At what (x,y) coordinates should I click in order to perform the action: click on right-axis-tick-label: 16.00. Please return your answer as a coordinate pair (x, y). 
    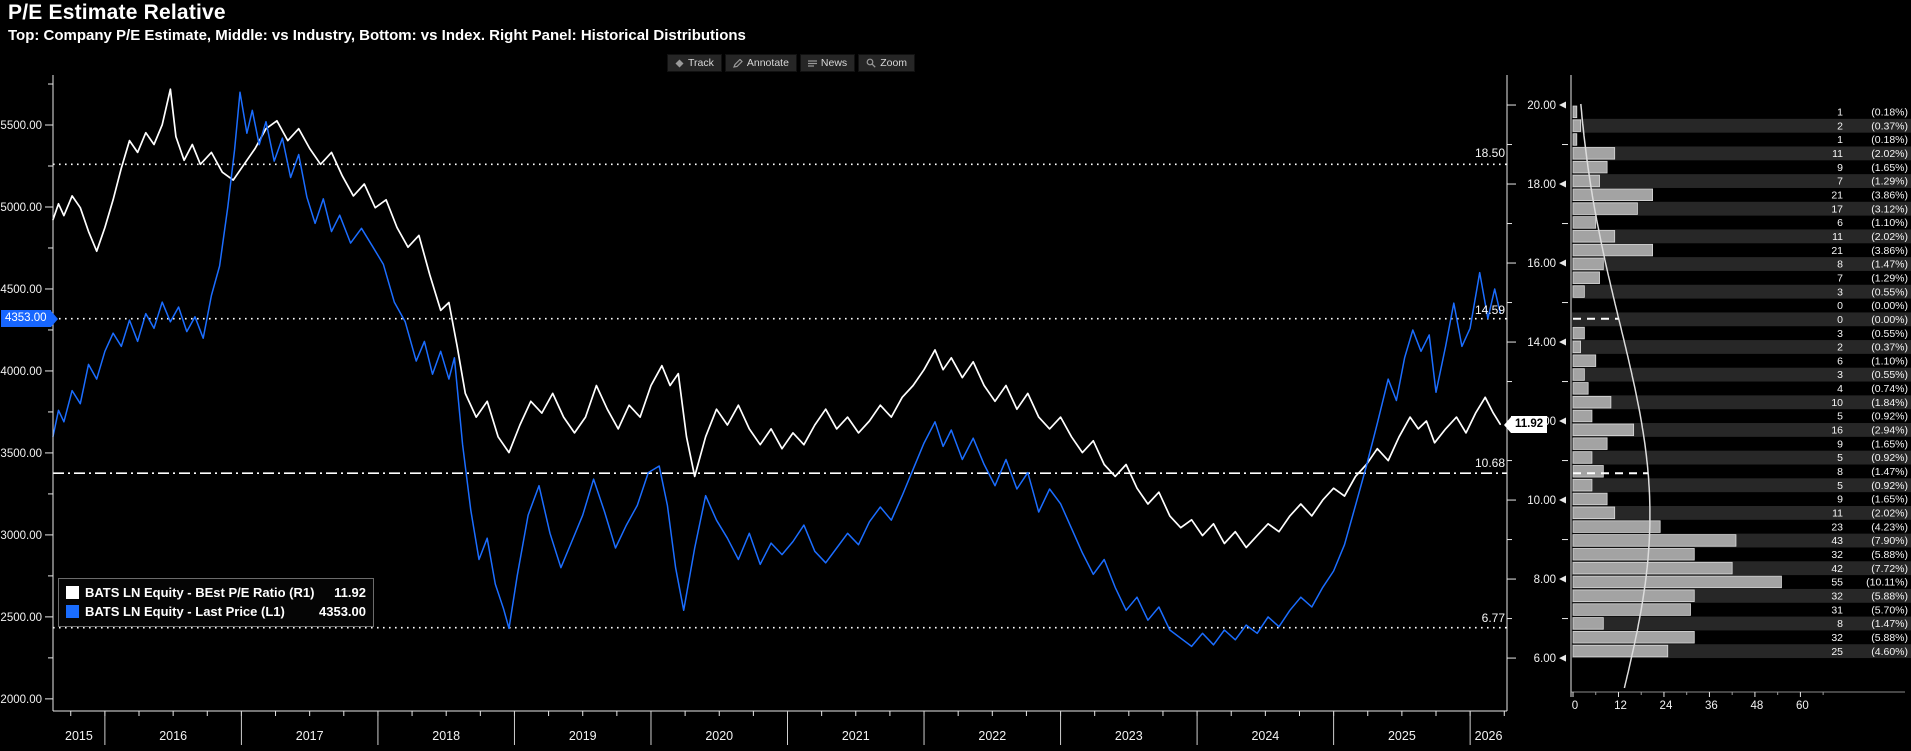
    Looking at the image, I should click on (1541, 264).